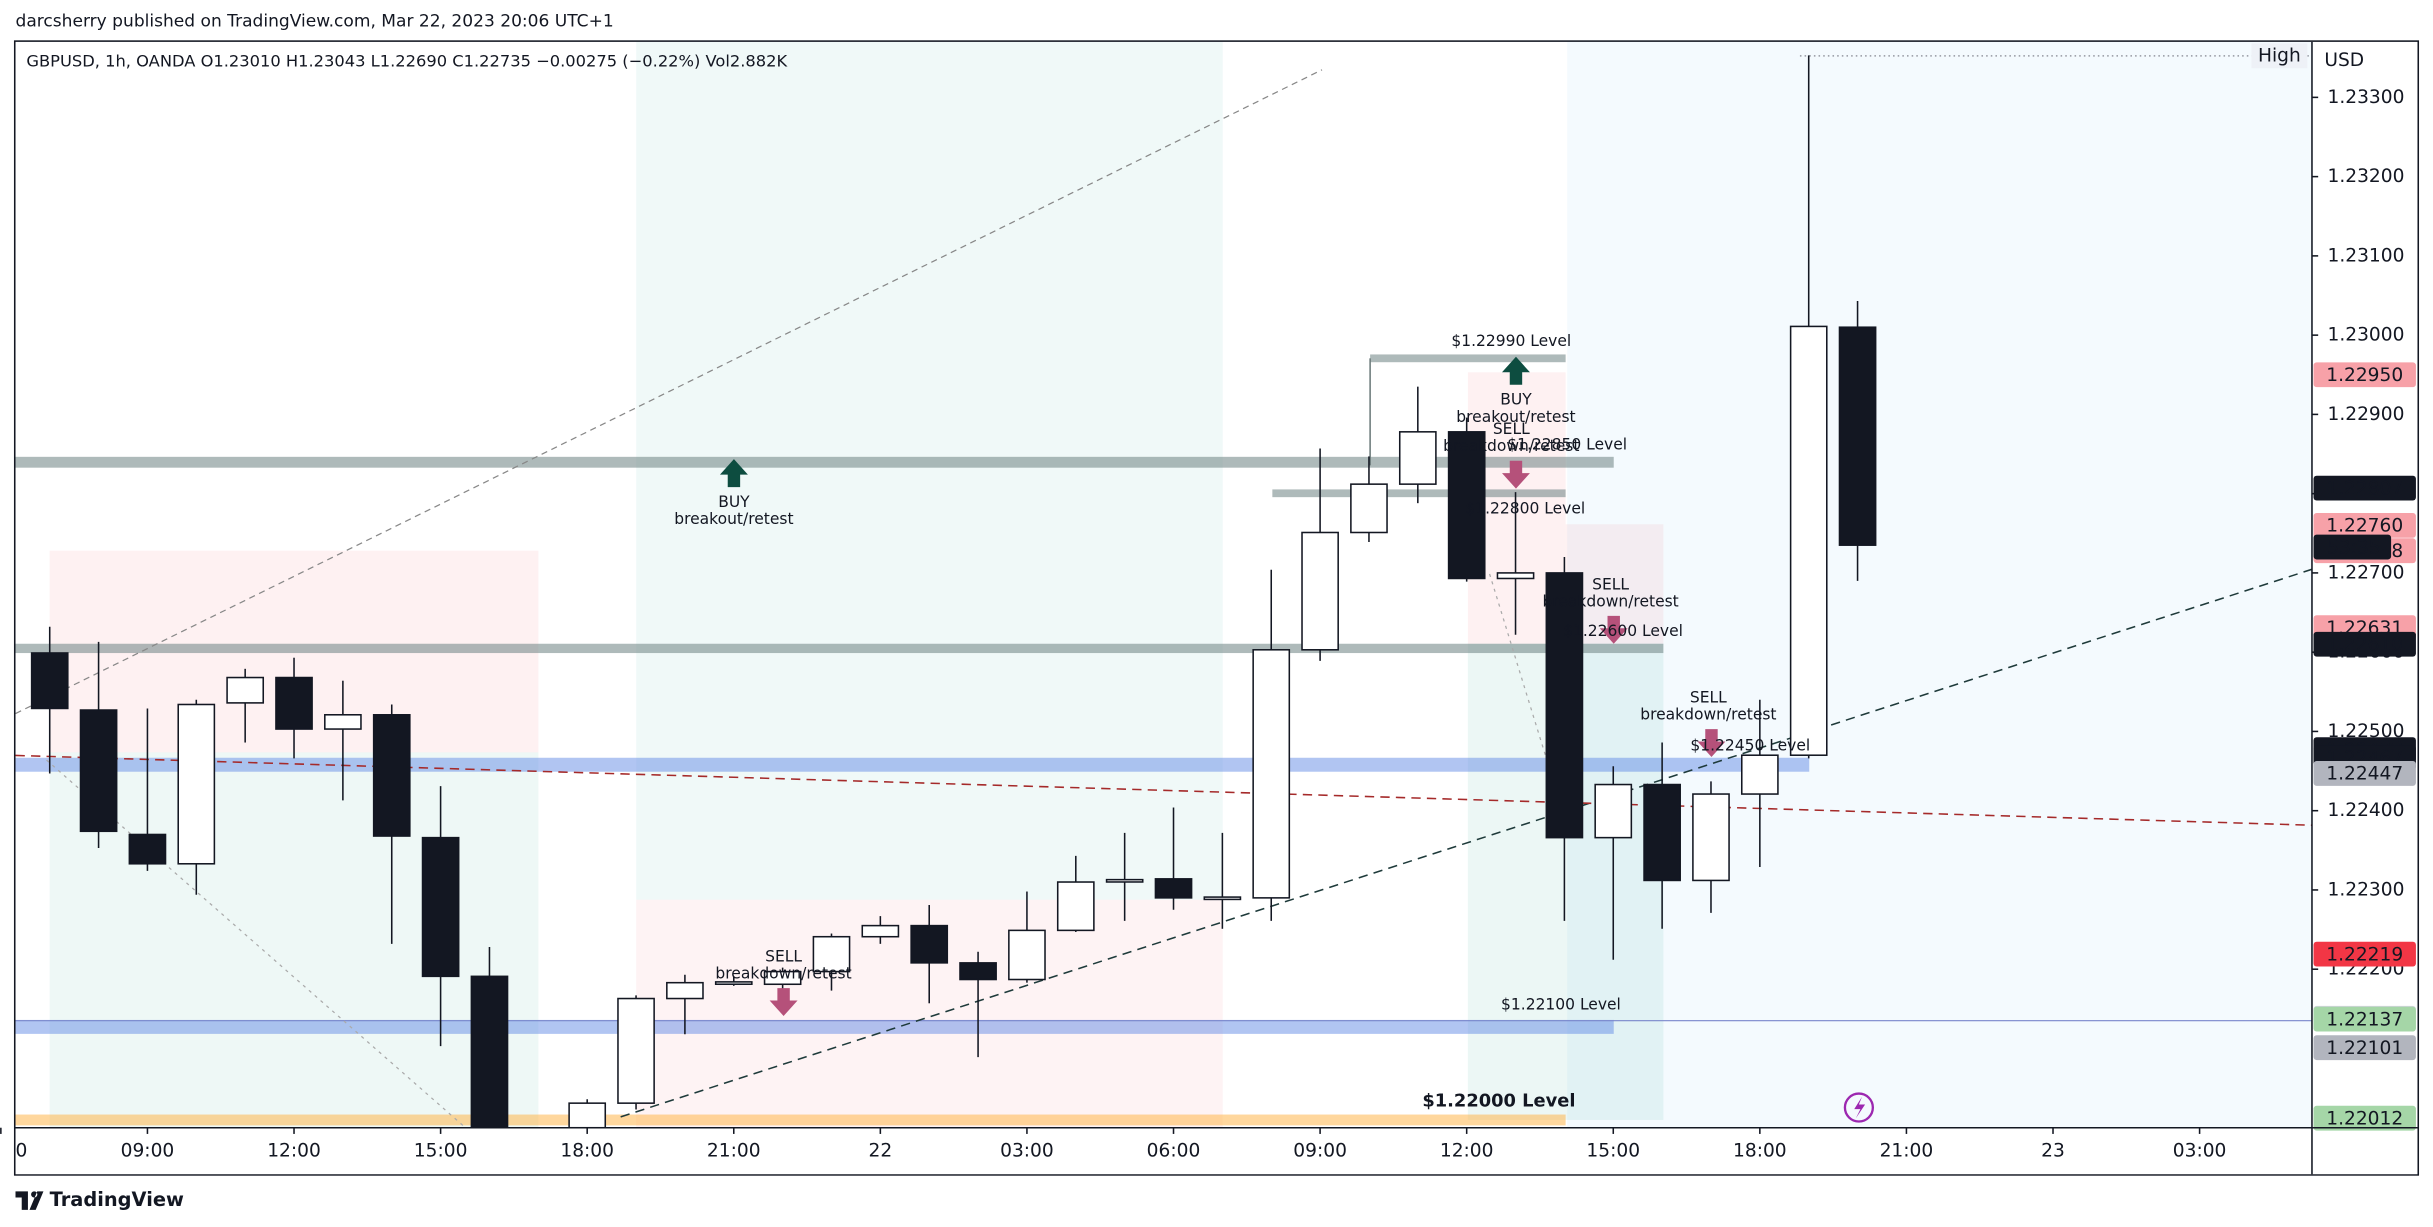 The width and height of the screenshot is (2433, 1227). What do you see at coordinates (117, 1199) in the screenshot?
I see `footer-brand: TradingView` at bounding box center [117, 1199].